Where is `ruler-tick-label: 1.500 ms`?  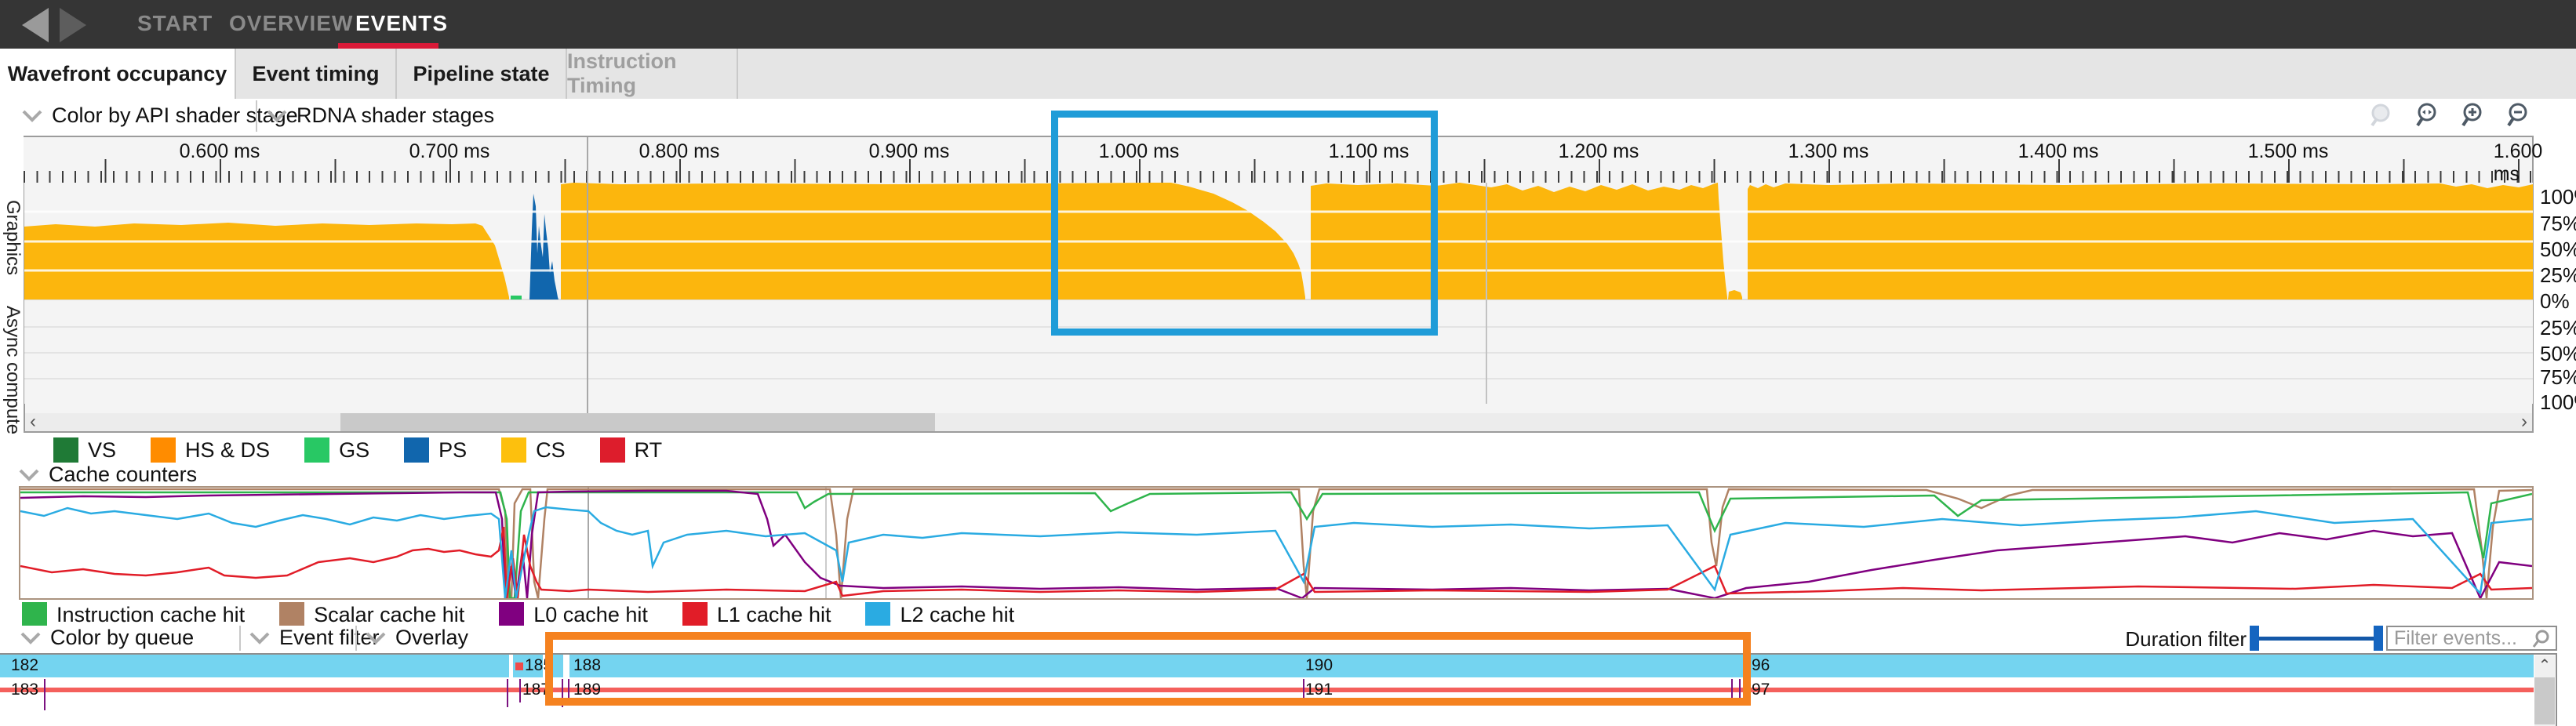
ruler-tick-label: 1.500 ms is located at coordinates (2288, 151).